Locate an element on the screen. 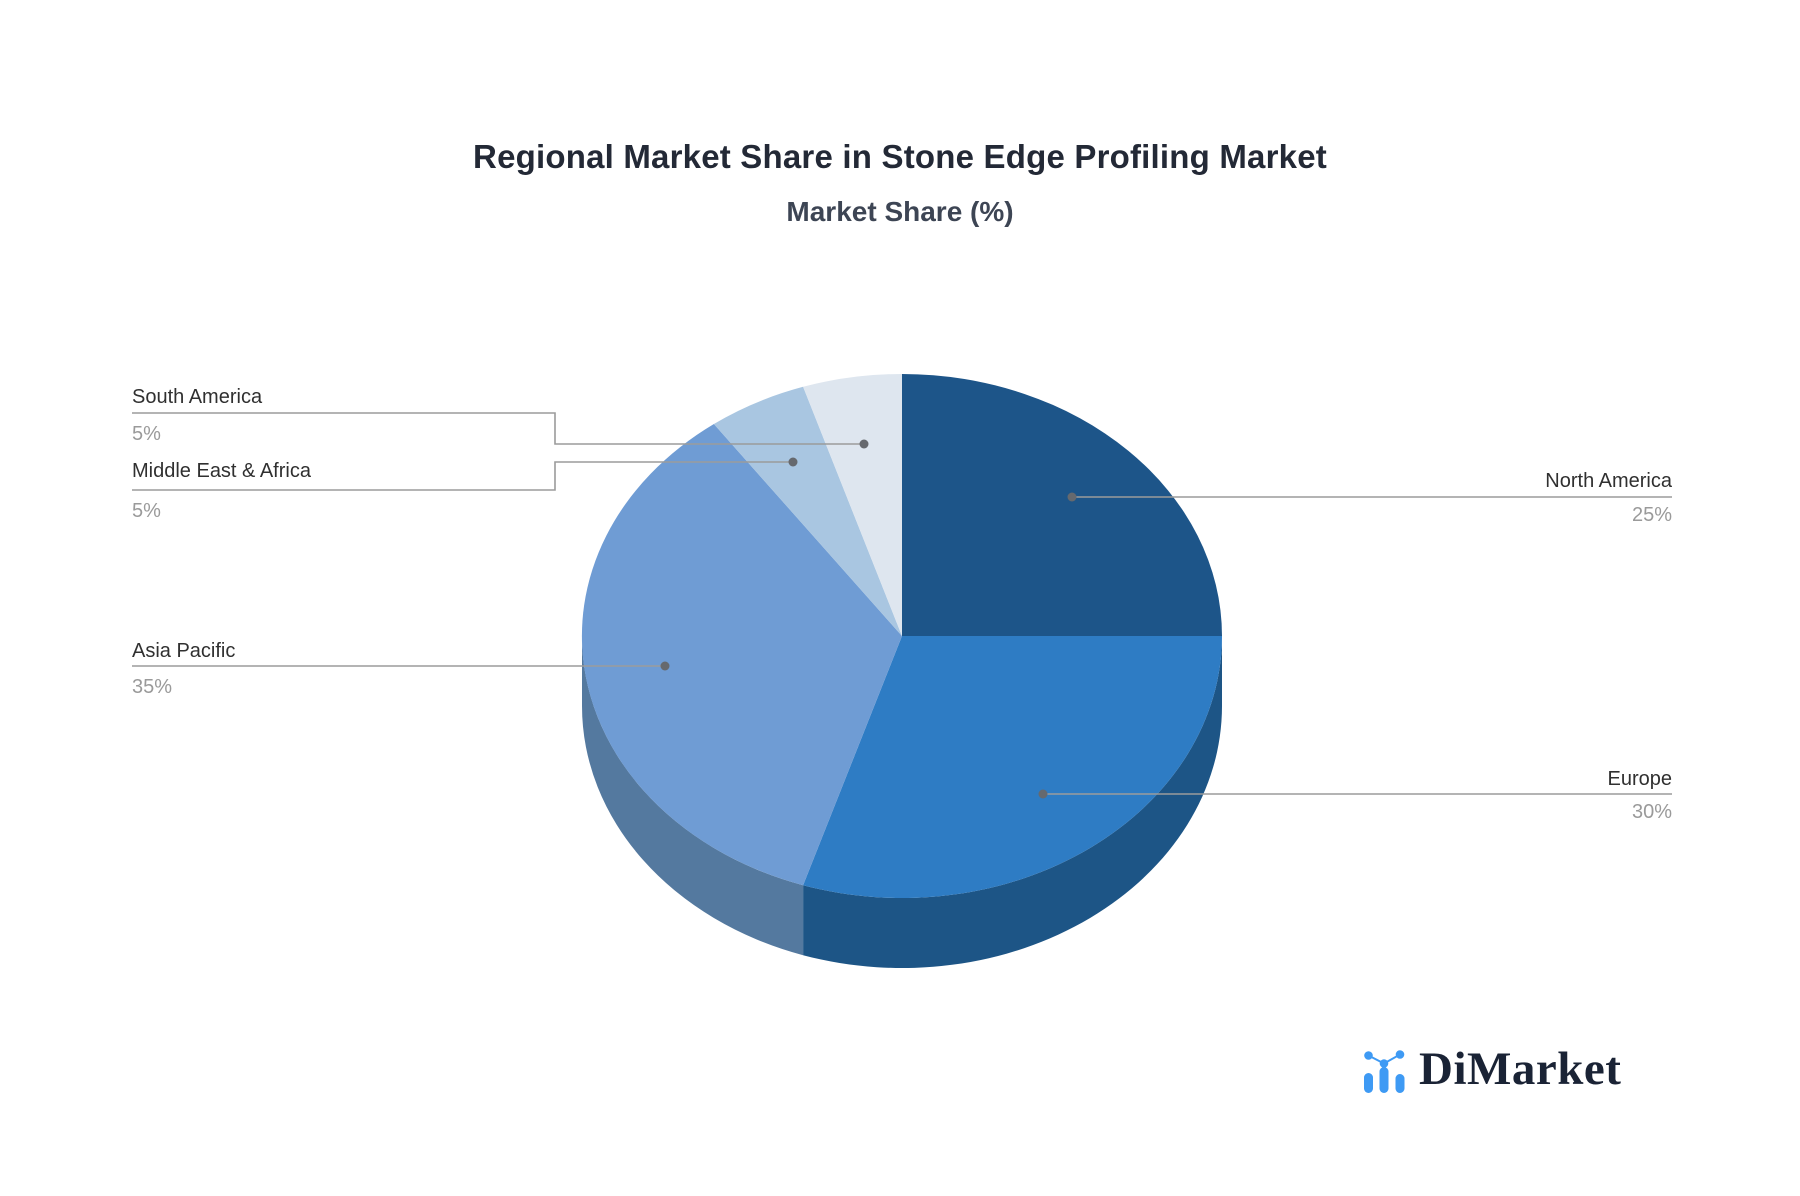  connector-dot-europe is located at coordinates (1043, 794).